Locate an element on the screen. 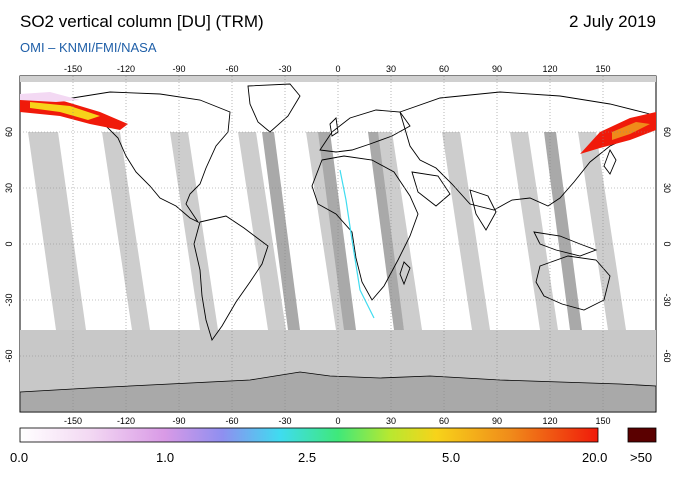 Image resolution: width=676 pixels, height=480 pixels. map-date: 2 July 2019 is located at coordinates (612, 21).